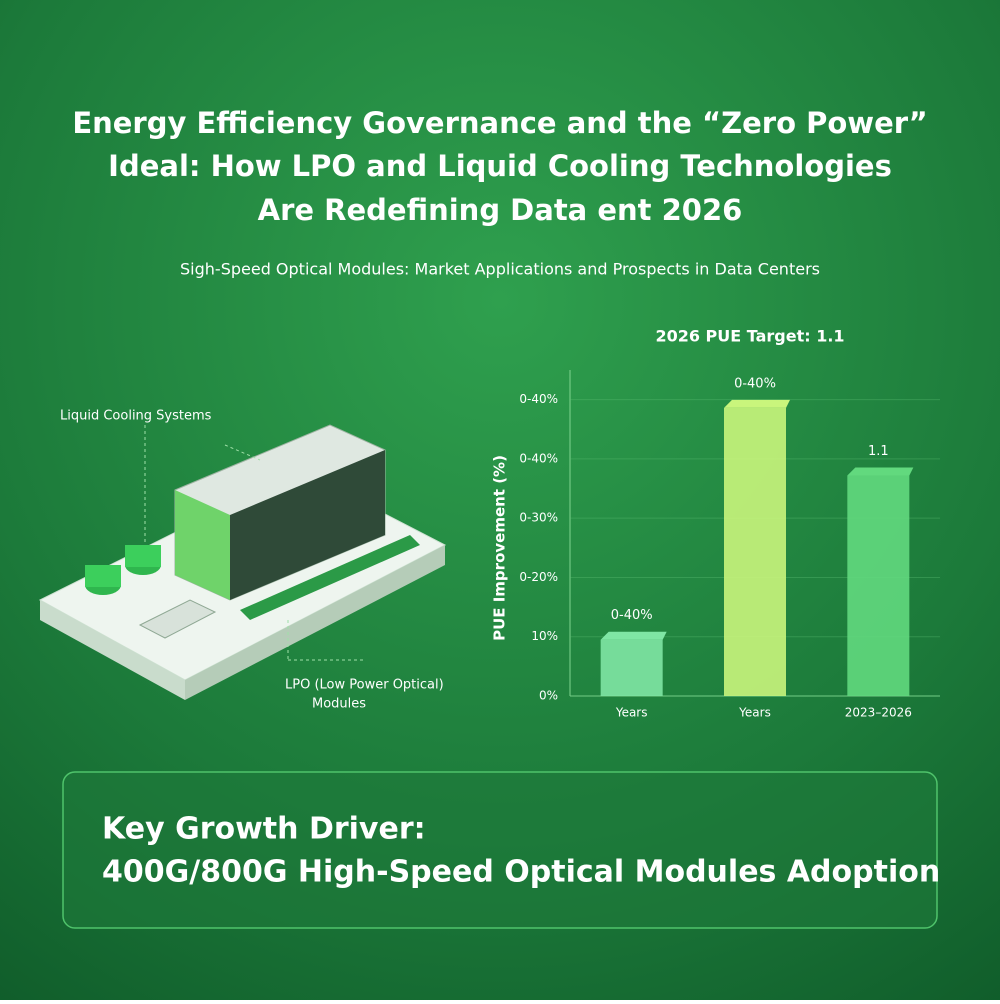  I want to click on y-tick-label: 0%, so click(548, 696).